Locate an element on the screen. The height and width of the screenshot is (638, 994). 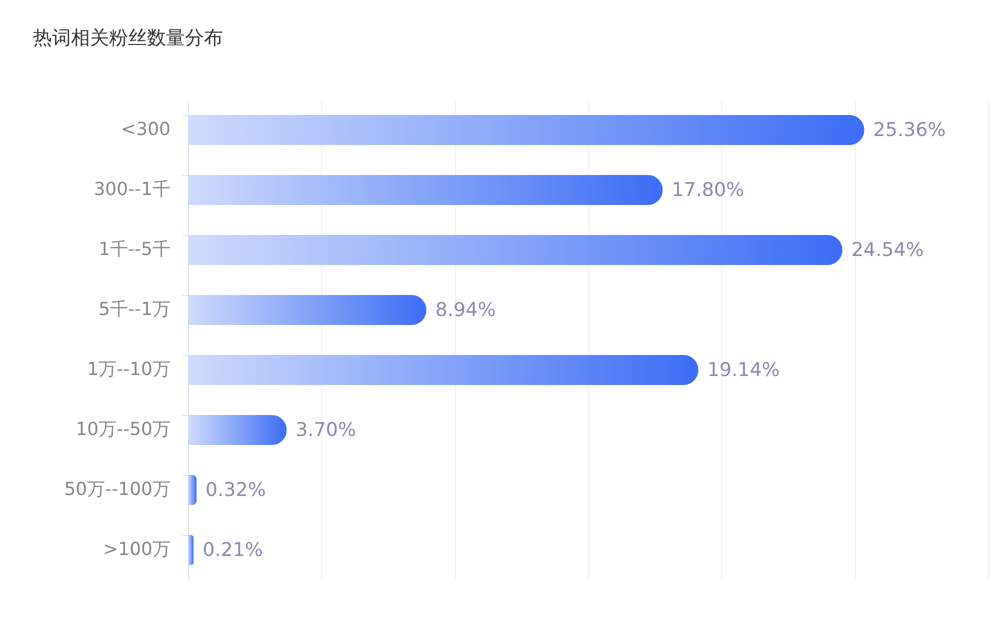
data-label: 24.54% is located at coordinates (887, 250).